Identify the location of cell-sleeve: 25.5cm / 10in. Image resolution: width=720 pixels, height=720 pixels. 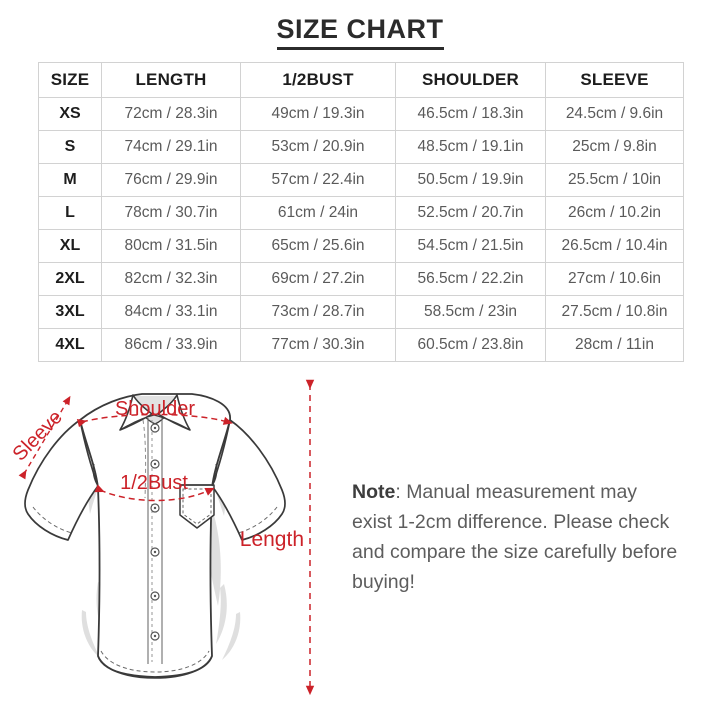
(614, 180).